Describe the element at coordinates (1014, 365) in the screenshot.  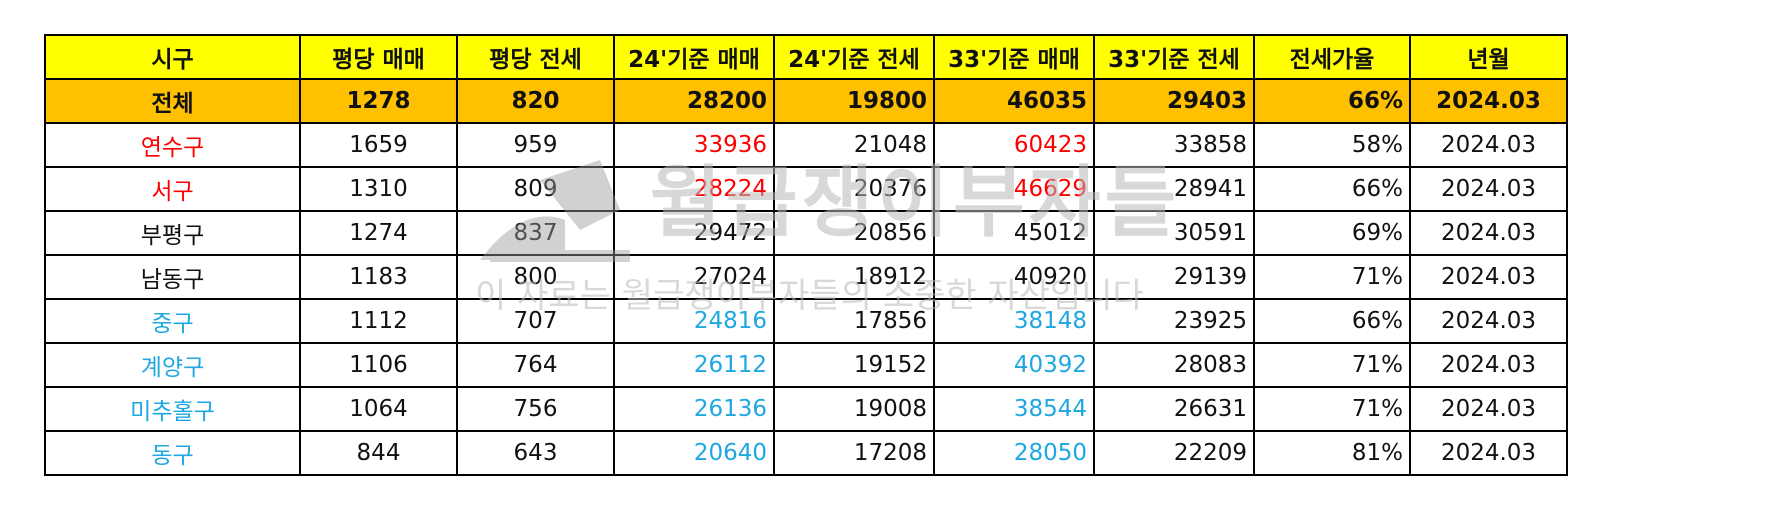
I see `table-row-cell: 40392` at that location.